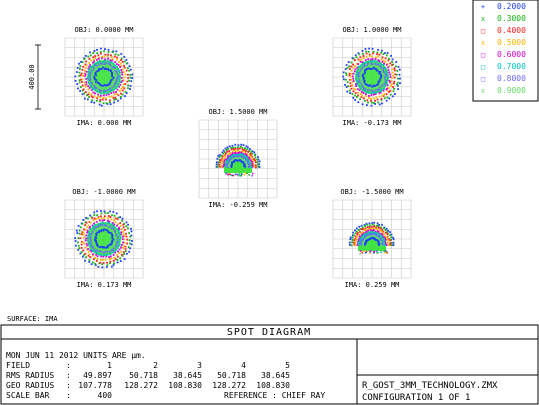 The image size is (539, 405). I want to click on object-height-label: OBJ: 0.0000 MM, so click(103, 30).